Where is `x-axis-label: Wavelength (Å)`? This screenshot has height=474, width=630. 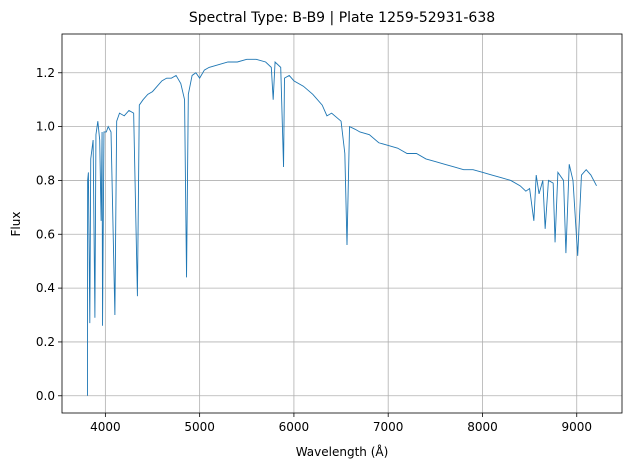 x-axis-label: Wavelength (Å) is located at coordinates (342, 451).